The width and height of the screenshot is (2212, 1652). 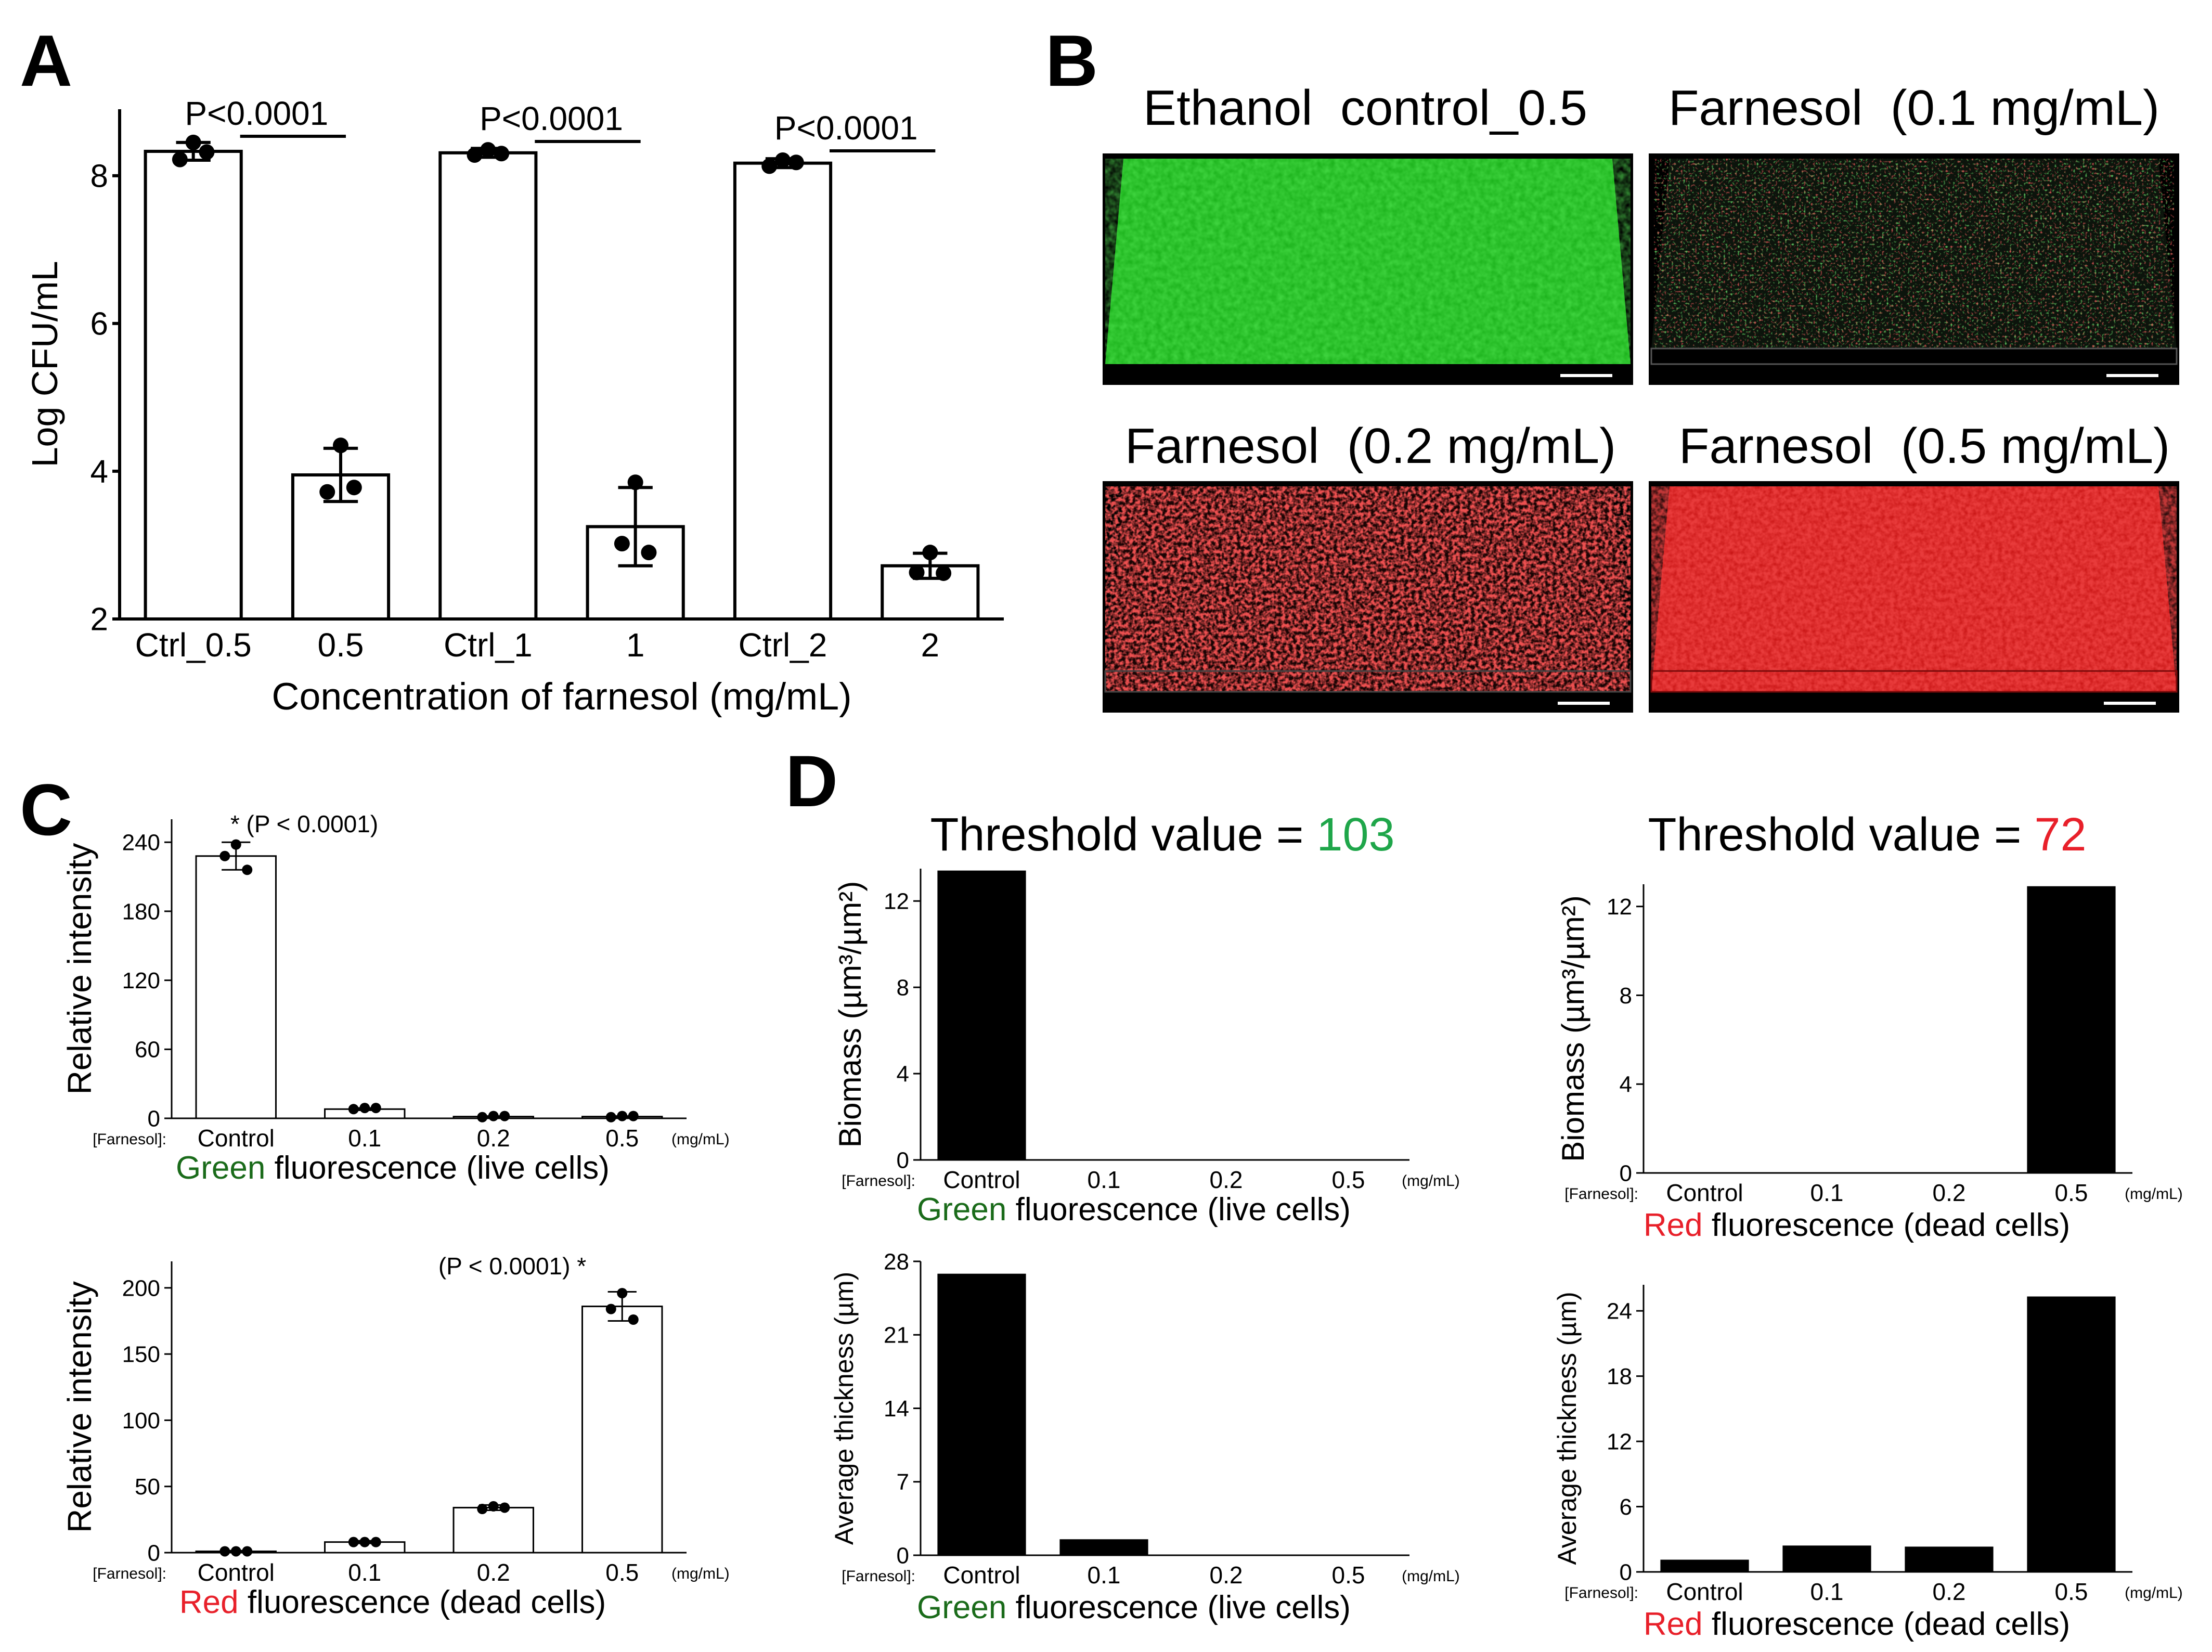 What do you see at coordinates (811, 781) in the screenshot?
I see `panel-label-d: D` at bounding box center [811, 781].